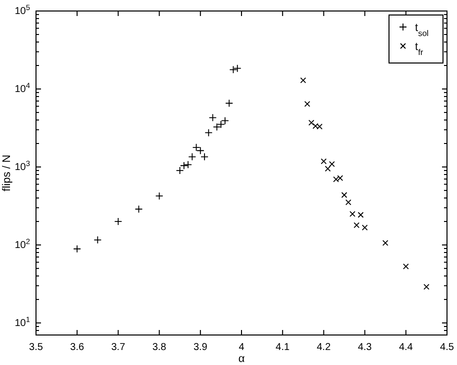 Image resolution: width=457 pixels, height=365 pixels. I want to click on legend-label: t$_{fr}$, so click(419, 48).